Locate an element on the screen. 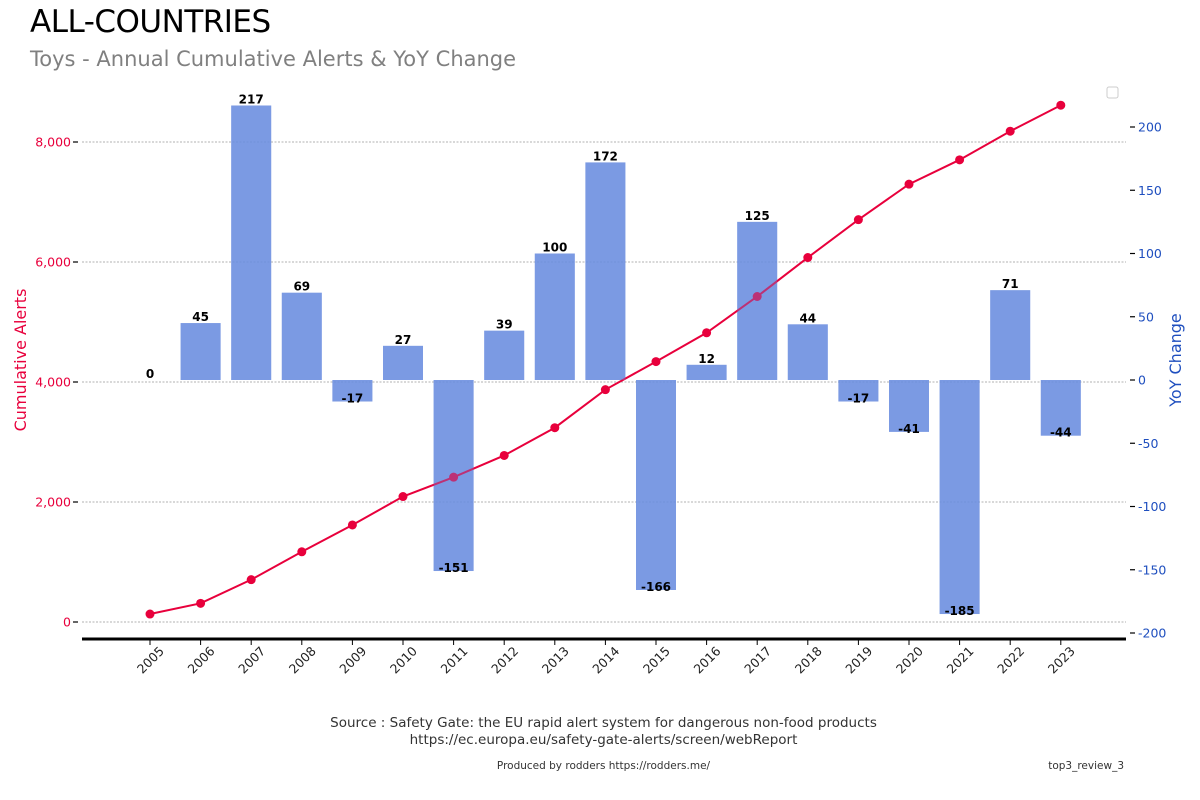 The width and height of the screenshot is (1200, 800). right-tick-label: 0 is located at coordinates (1142, 380).